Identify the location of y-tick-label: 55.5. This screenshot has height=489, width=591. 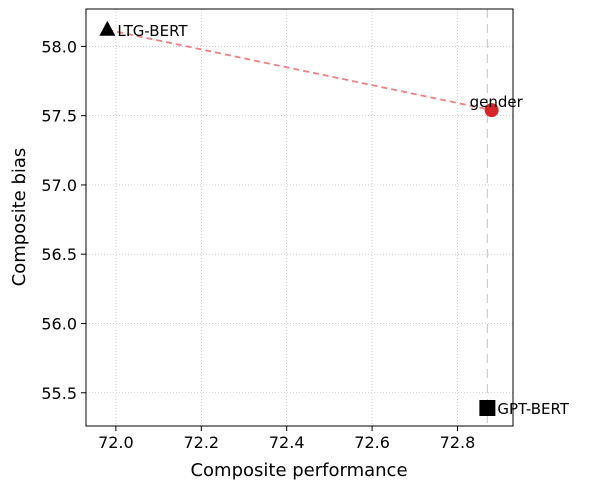
(59, 393).